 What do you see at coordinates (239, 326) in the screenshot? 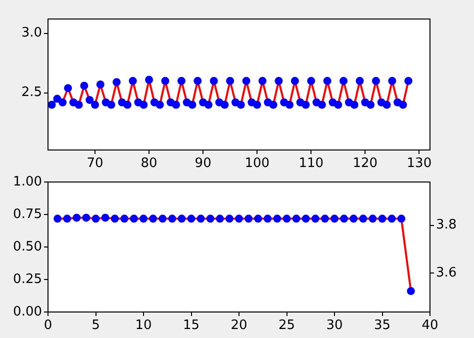
I see `x-tick-label: 20` at bounding box center [239, 326].